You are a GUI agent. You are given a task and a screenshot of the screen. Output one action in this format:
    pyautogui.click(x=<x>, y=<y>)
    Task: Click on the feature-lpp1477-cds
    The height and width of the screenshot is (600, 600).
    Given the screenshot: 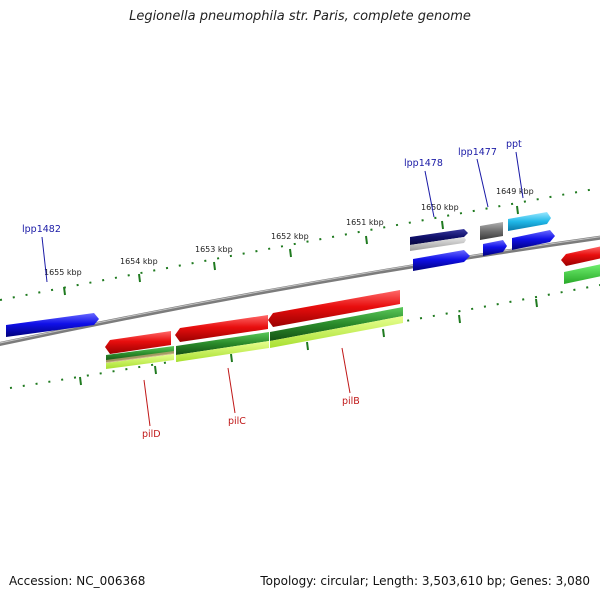 What is the action you would take?
    pyautogui.click(x=495, y=248)
    